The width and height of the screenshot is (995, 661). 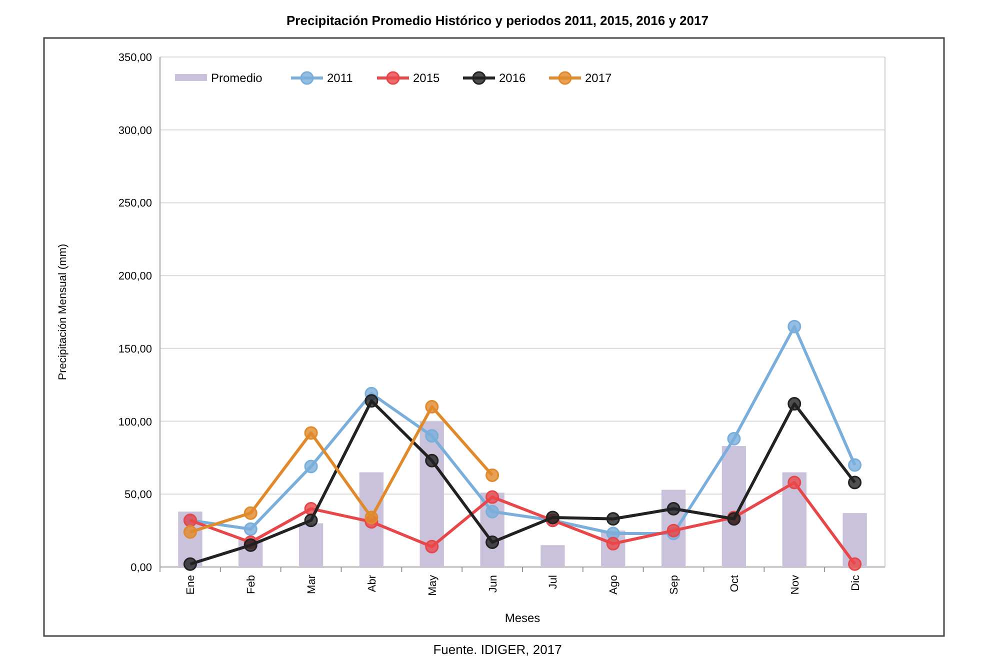 What do you see at coordinates (426, 78) in the screenshot?
I see `legend-label: 2015` at bounding box center [426, 78].